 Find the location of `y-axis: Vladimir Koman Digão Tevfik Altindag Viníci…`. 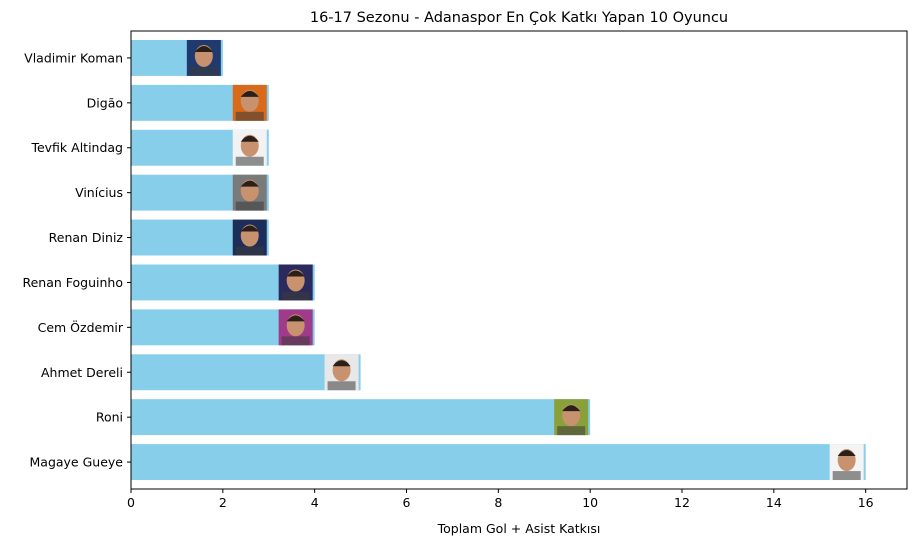

y-axis: Vladimir Koman Digão Tevfik Altindag Viníci… is located at coordinates (76, 260).